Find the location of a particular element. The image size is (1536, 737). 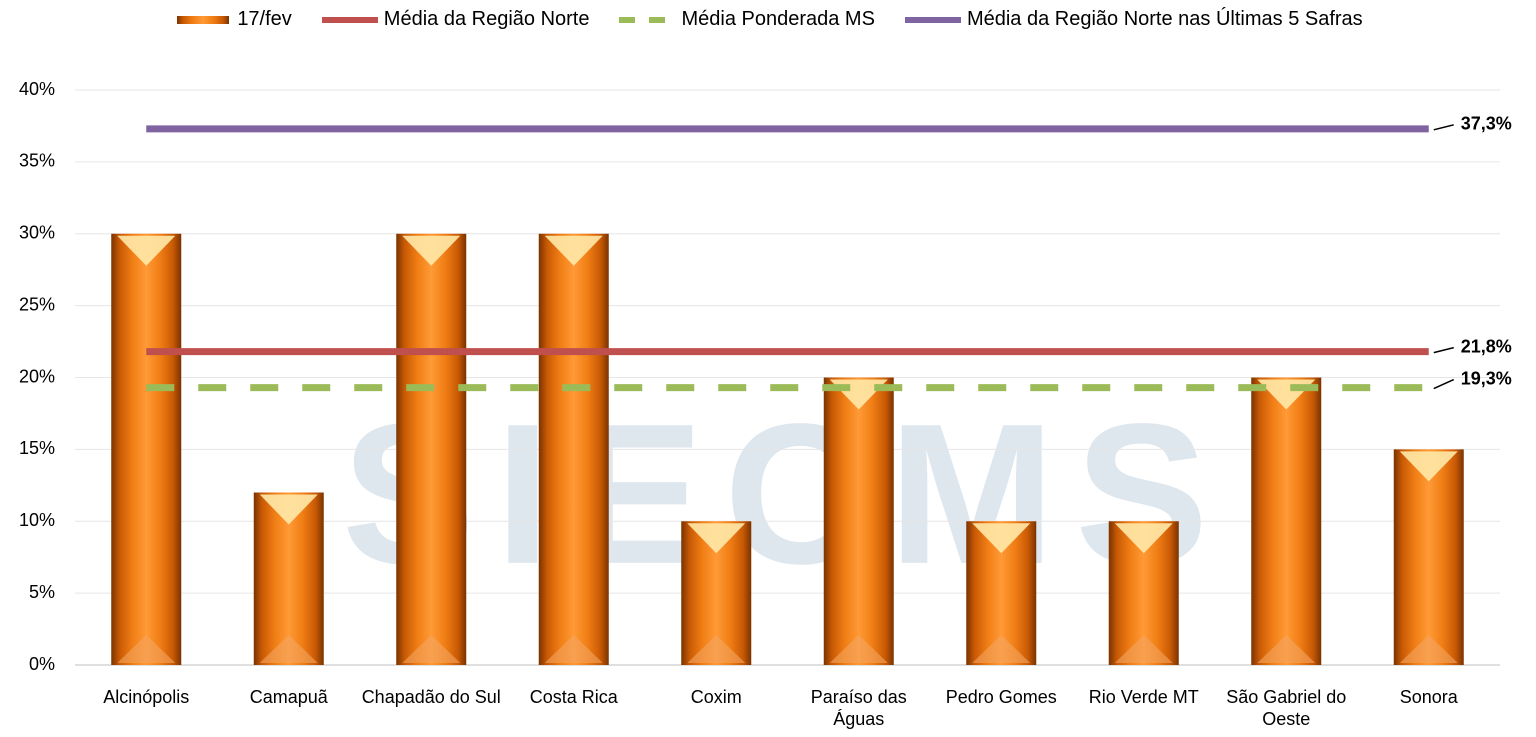

legend-item: Média Ponderada MS is located at coordinates (746, 19).